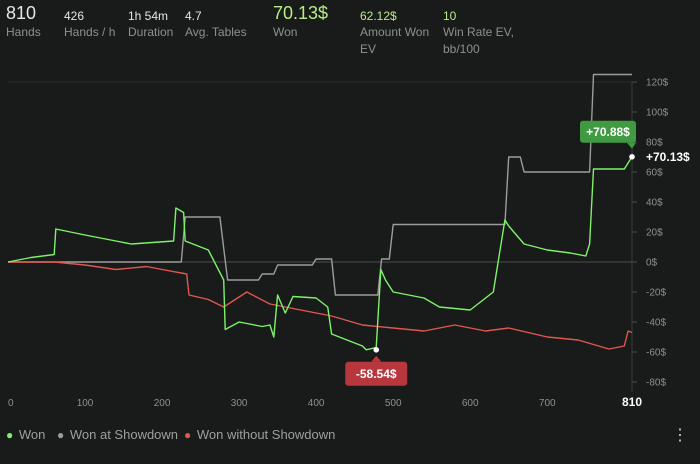  I want to click on stat-won: 70.13$ Won, so click(300, 21).